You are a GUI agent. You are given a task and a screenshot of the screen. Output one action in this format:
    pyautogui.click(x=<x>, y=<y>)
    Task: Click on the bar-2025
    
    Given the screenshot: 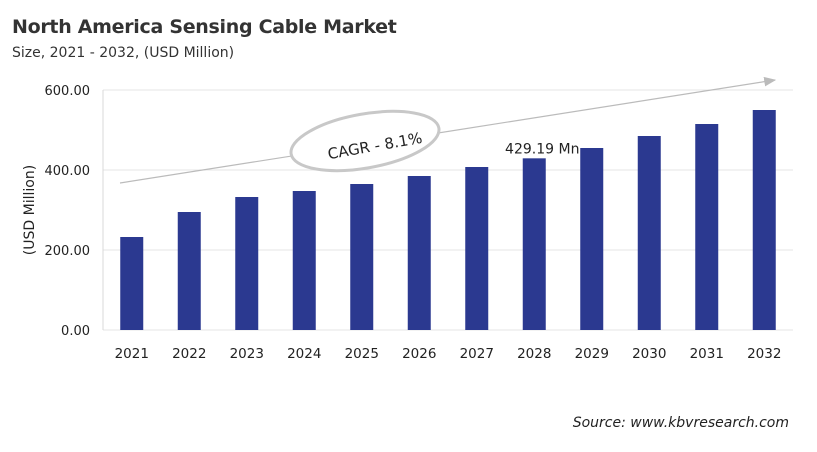 What is the action you would take?
    pyautogui.click(x=362, y=257)
    